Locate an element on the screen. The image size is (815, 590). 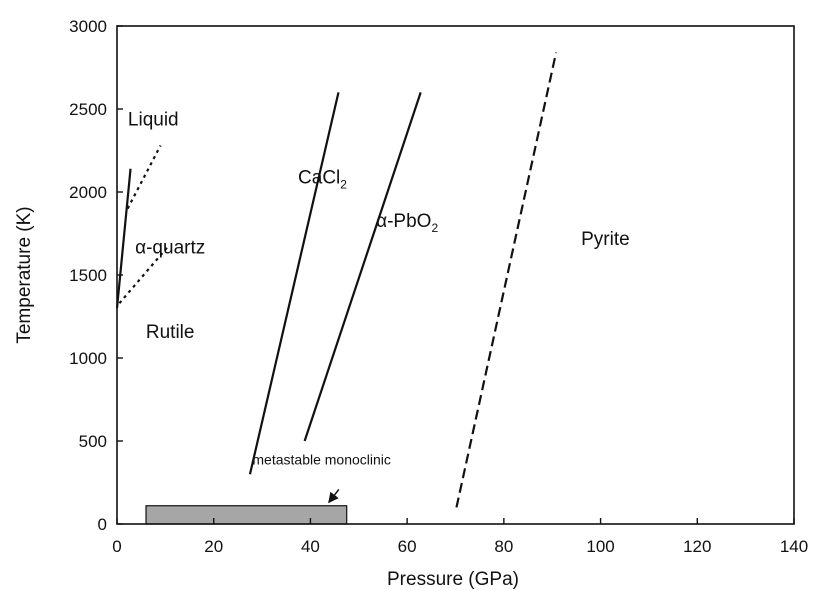
x-tick-label: 100 is located at coordinates (600, 546).